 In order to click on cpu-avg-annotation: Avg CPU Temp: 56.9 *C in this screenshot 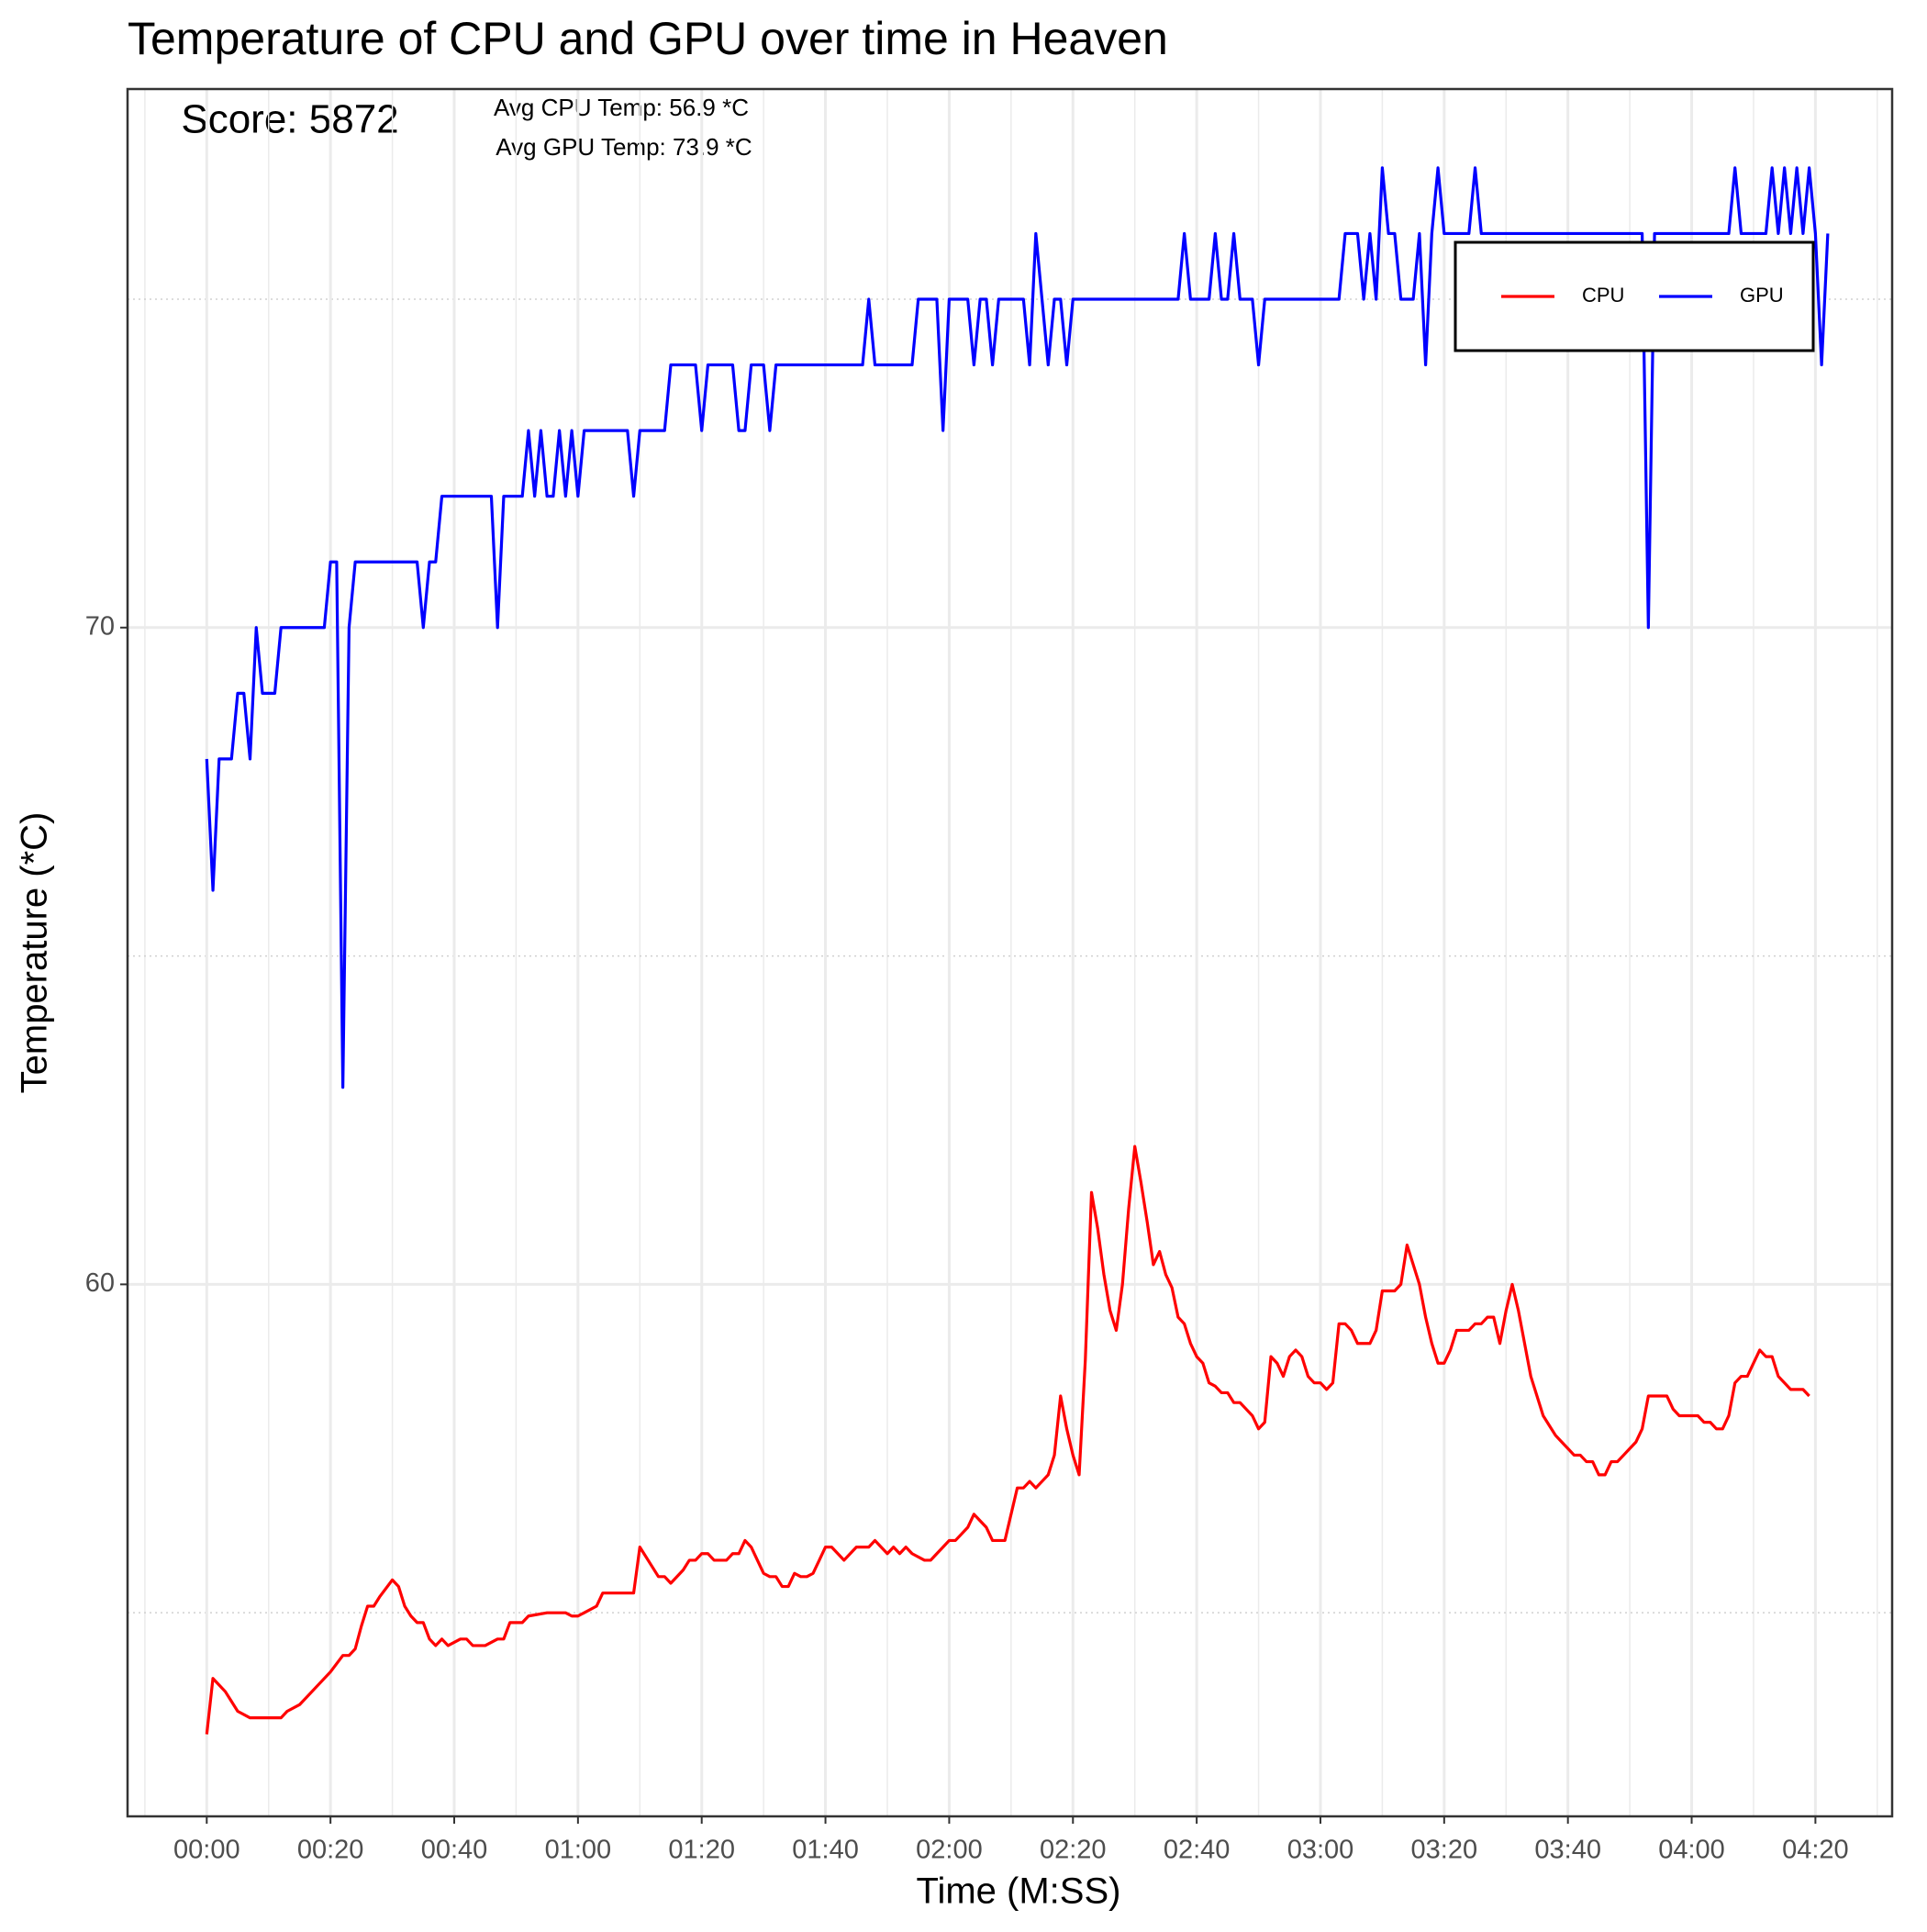, I will do `click(621, 108)`.